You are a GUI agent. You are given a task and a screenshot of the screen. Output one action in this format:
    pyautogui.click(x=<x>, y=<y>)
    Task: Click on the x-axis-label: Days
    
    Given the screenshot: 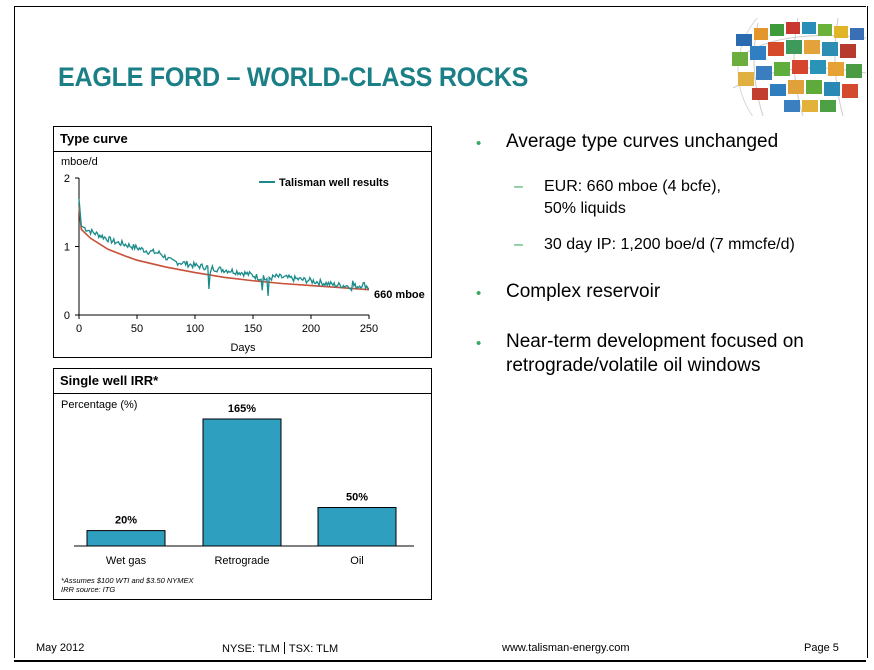 What is the action you would take?
    pyautogui.click(x=243, y=348)
    